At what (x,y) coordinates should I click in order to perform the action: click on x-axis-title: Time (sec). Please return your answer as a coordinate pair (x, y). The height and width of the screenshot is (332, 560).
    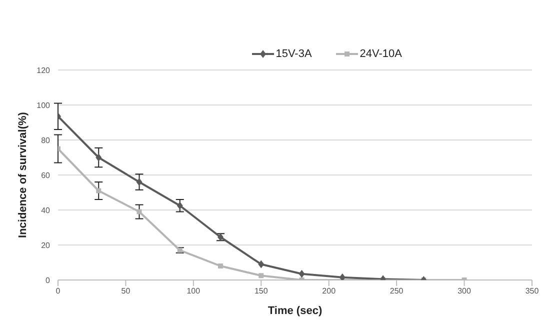
    Looking at the image, I should click on (295, 311).